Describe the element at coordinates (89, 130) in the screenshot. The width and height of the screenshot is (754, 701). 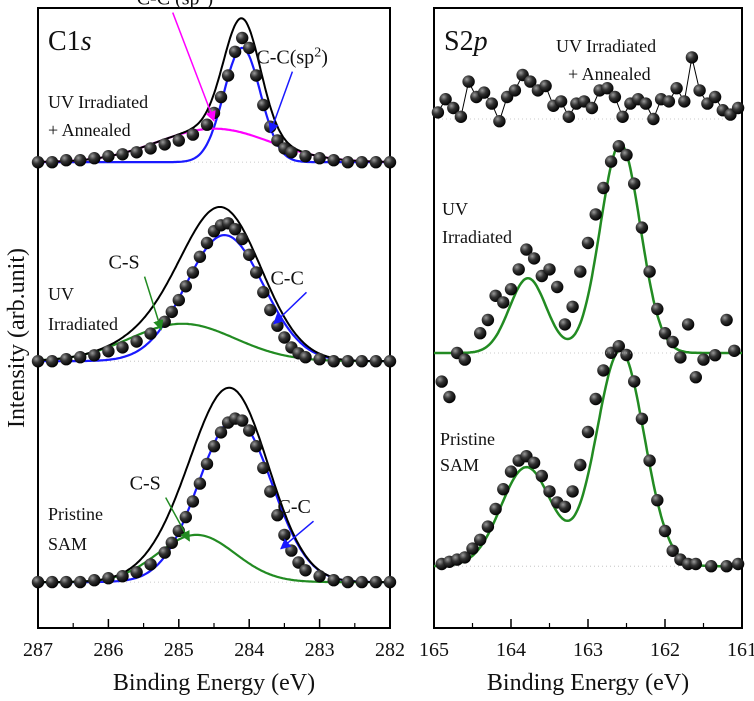
I see `c1s-sample-label: + Annealed` at that location.